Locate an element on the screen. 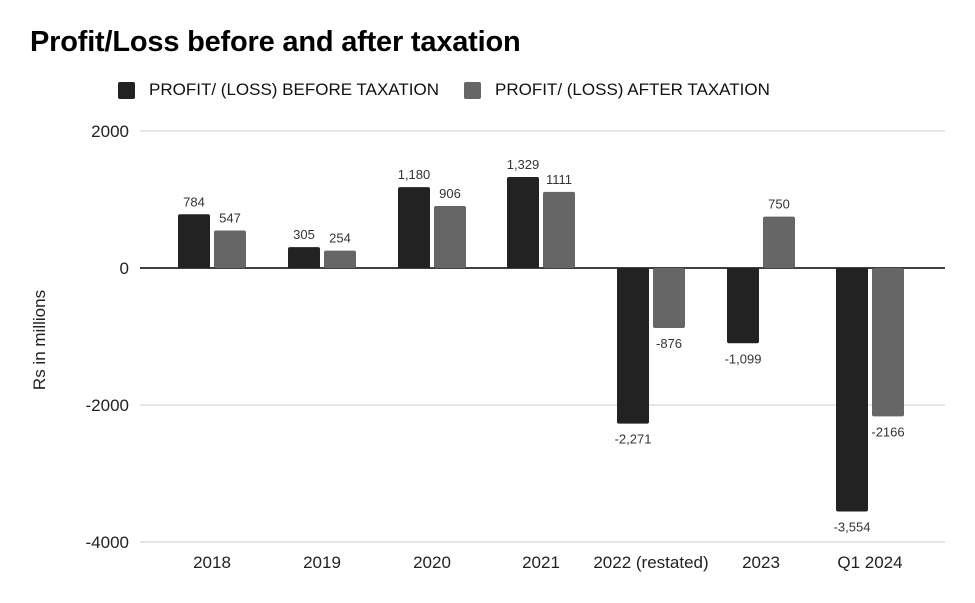 The width and height of the screenshot is (975, 603). data-label: 305 is located at coordinates (304, 234).